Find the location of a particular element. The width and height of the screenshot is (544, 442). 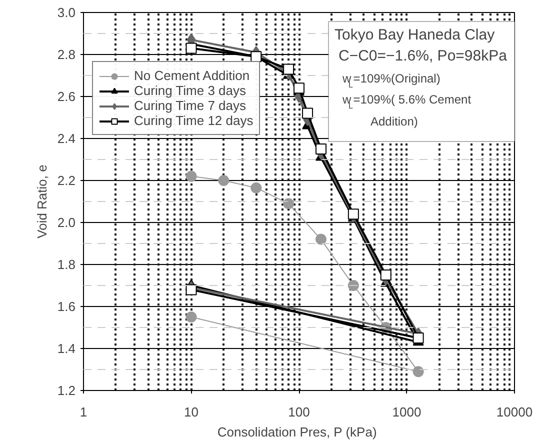

legend-label: Curing Time 7 days is located at coordinates (190, 105).